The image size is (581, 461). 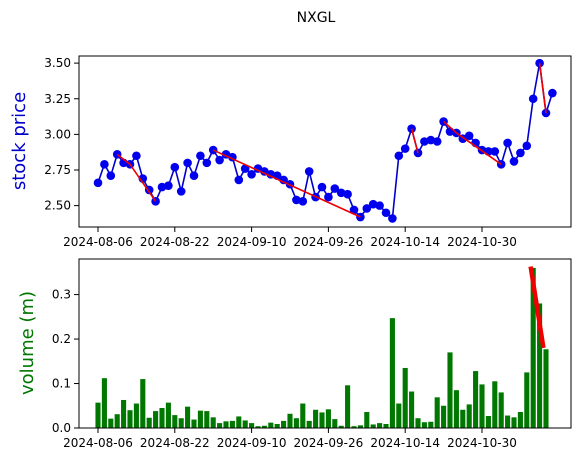 What do you see at coordinates (61, 428) in the screenshot?
I see `volume-y-tick-label: 0.0` at bounding box center [61, 428].